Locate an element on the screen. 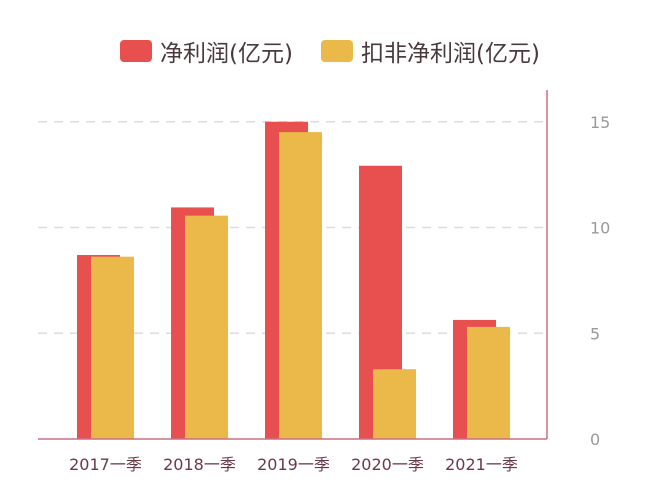 The height and width of the screenshot is (504, 660). y-tick-label: 15 is located at coordinates (600, 122).